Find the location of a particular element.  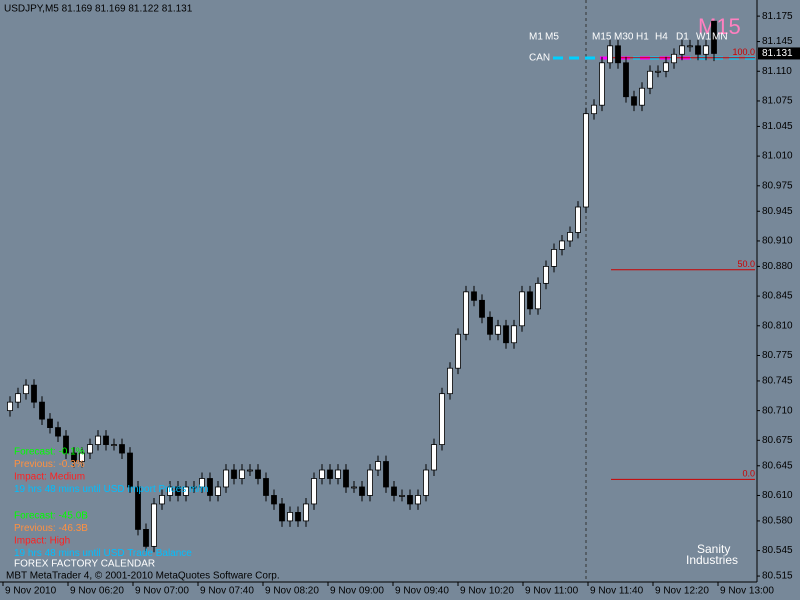

x-tick-label: 9 Nov 13:00 is located at coordinates (747, 591).